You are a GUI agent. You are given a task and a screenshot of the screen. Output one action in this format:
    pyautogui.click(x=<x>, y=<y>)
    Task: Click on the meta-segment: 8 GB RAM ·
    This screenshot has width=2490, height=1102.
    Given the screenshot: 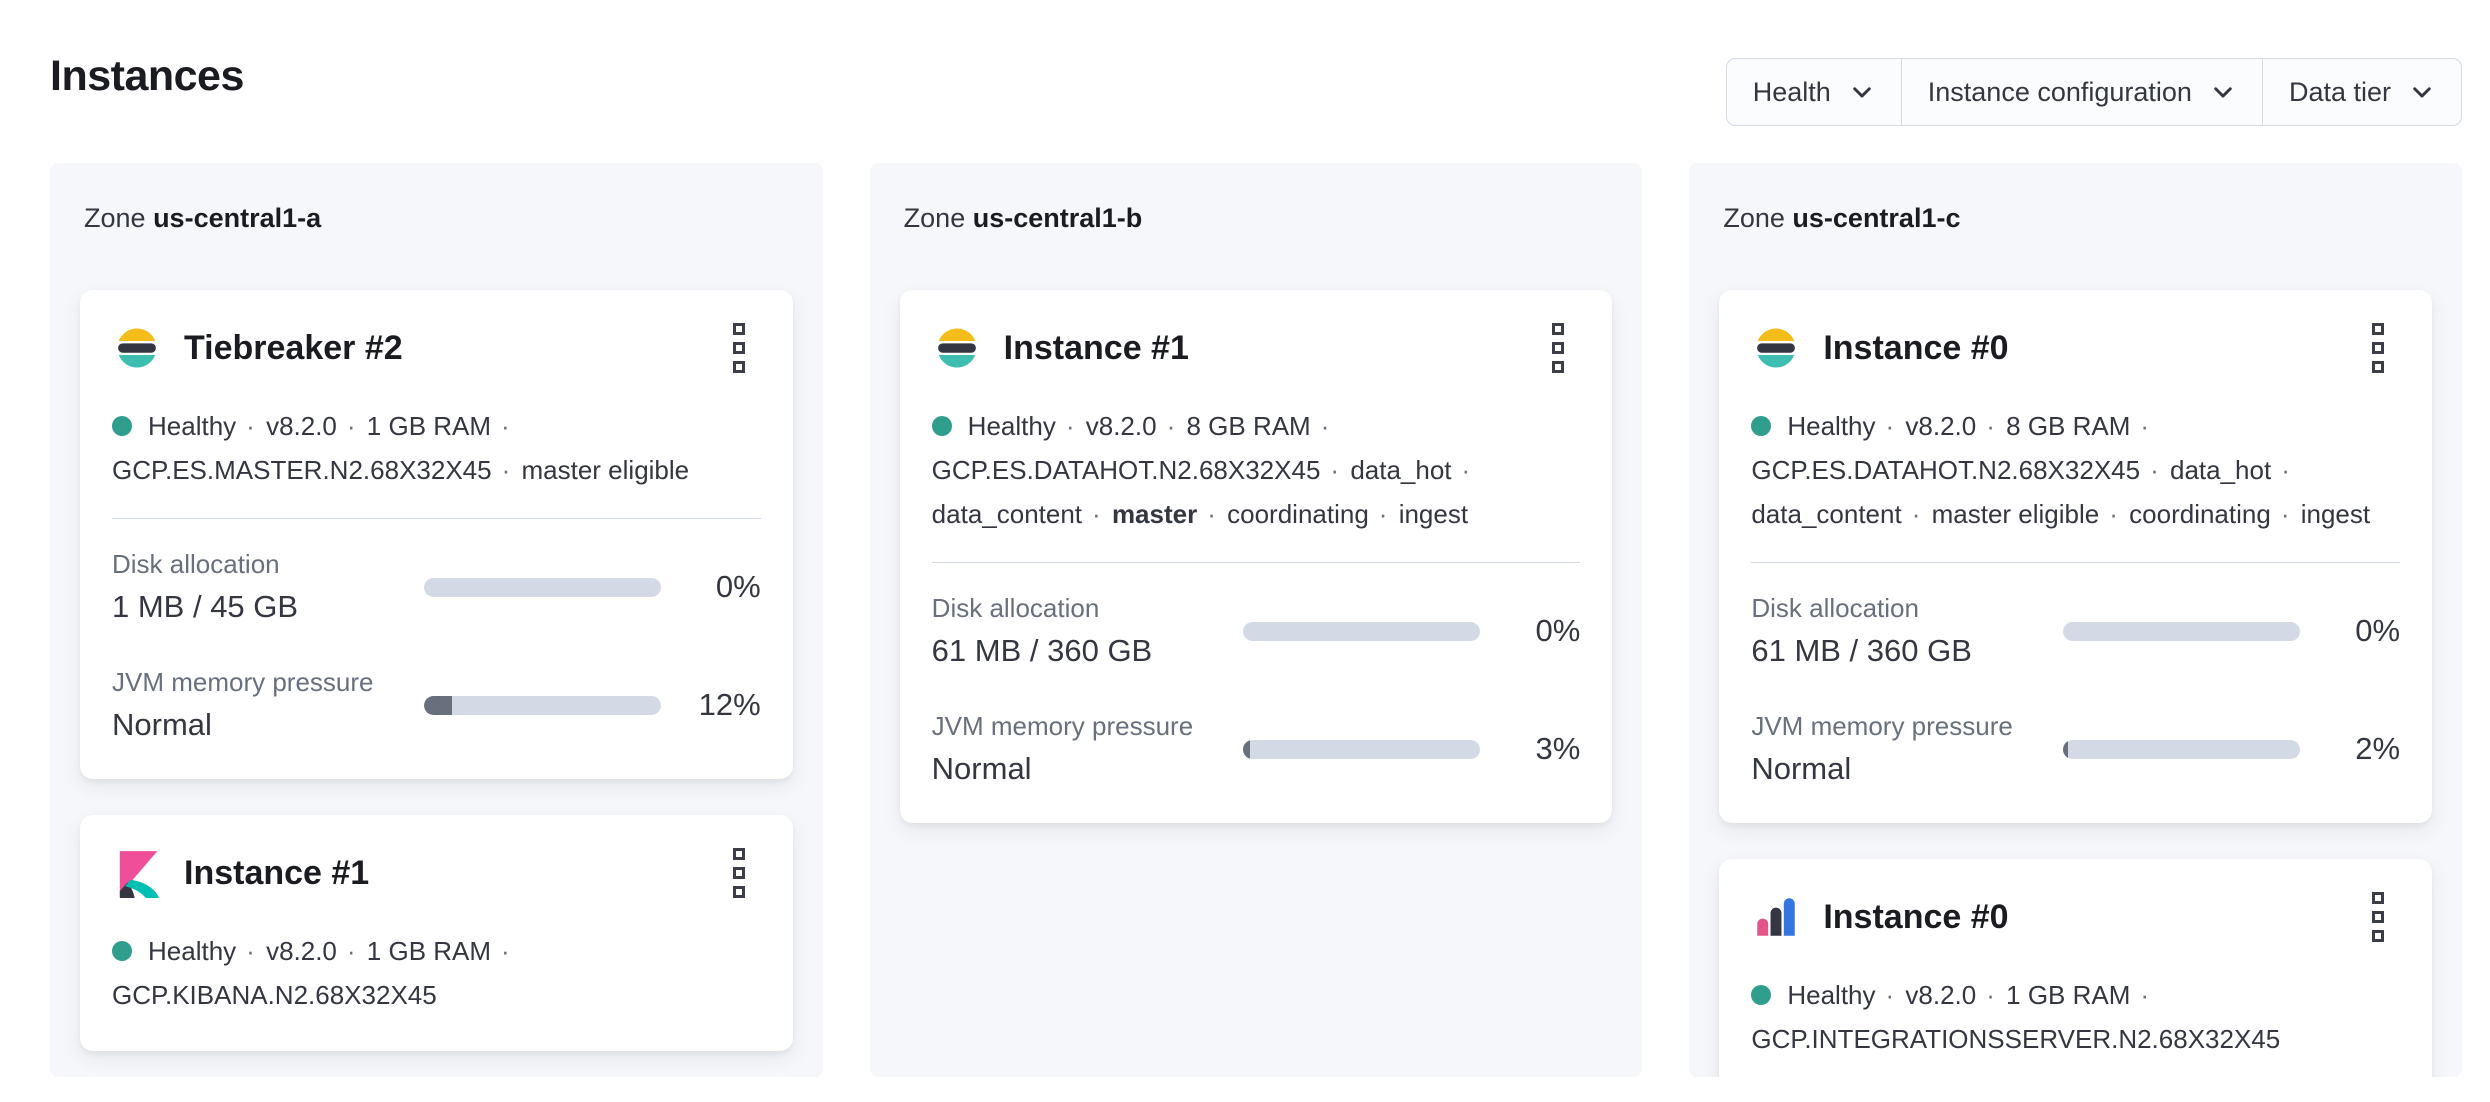 What is the action you would take?
    pyautogui.click(x=1259, y=426)
    